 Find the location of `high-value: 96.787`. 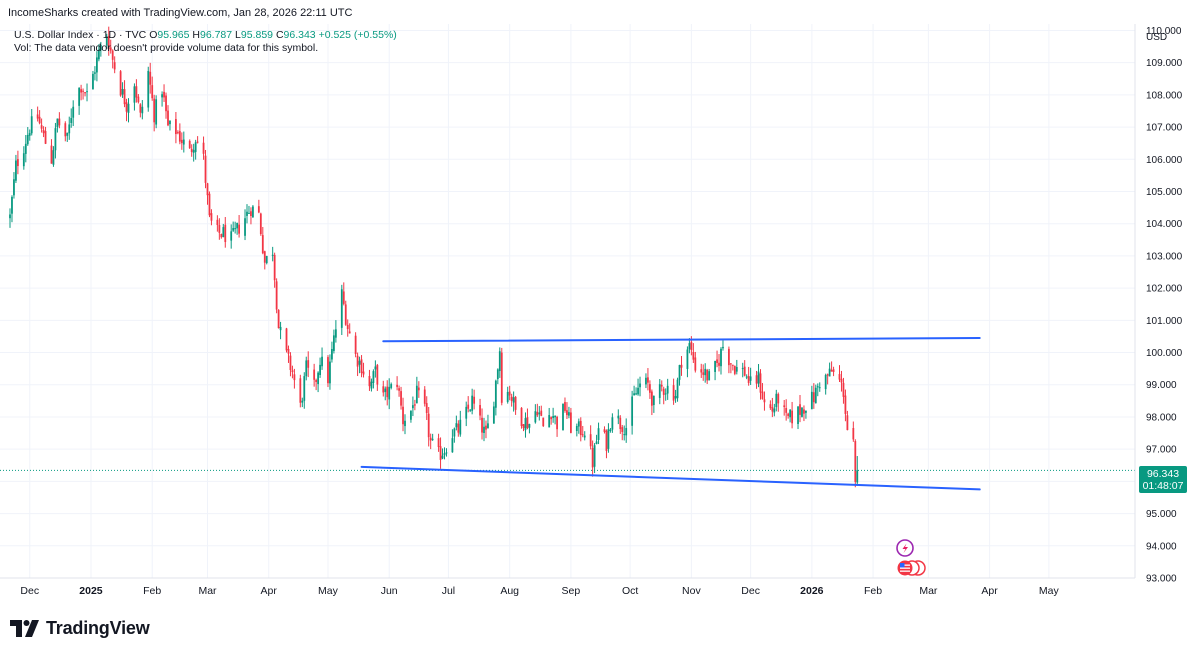

high-value: 96.787 is located at coordinates (216, 35).